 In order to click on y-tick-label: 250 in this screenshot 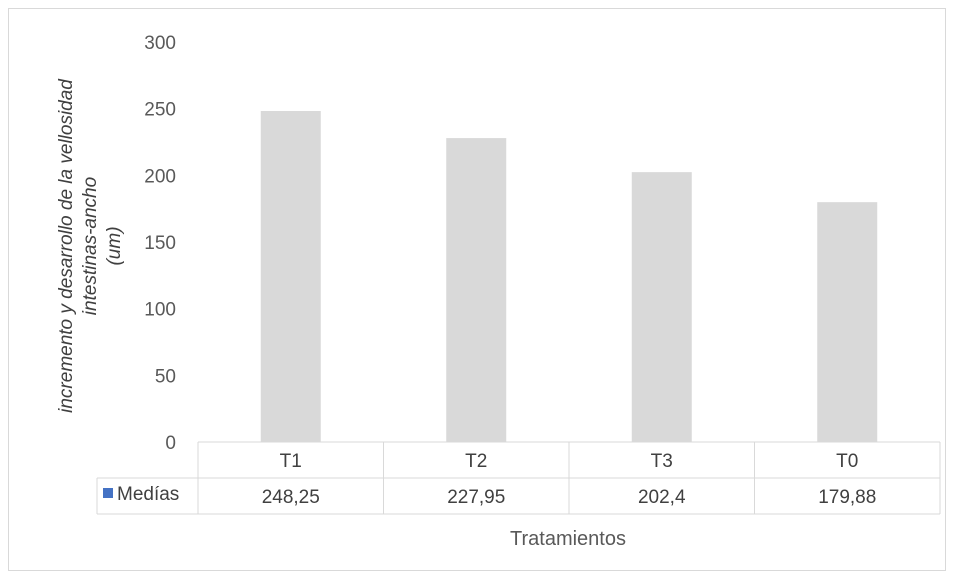, I will do `click(160, 110)`.